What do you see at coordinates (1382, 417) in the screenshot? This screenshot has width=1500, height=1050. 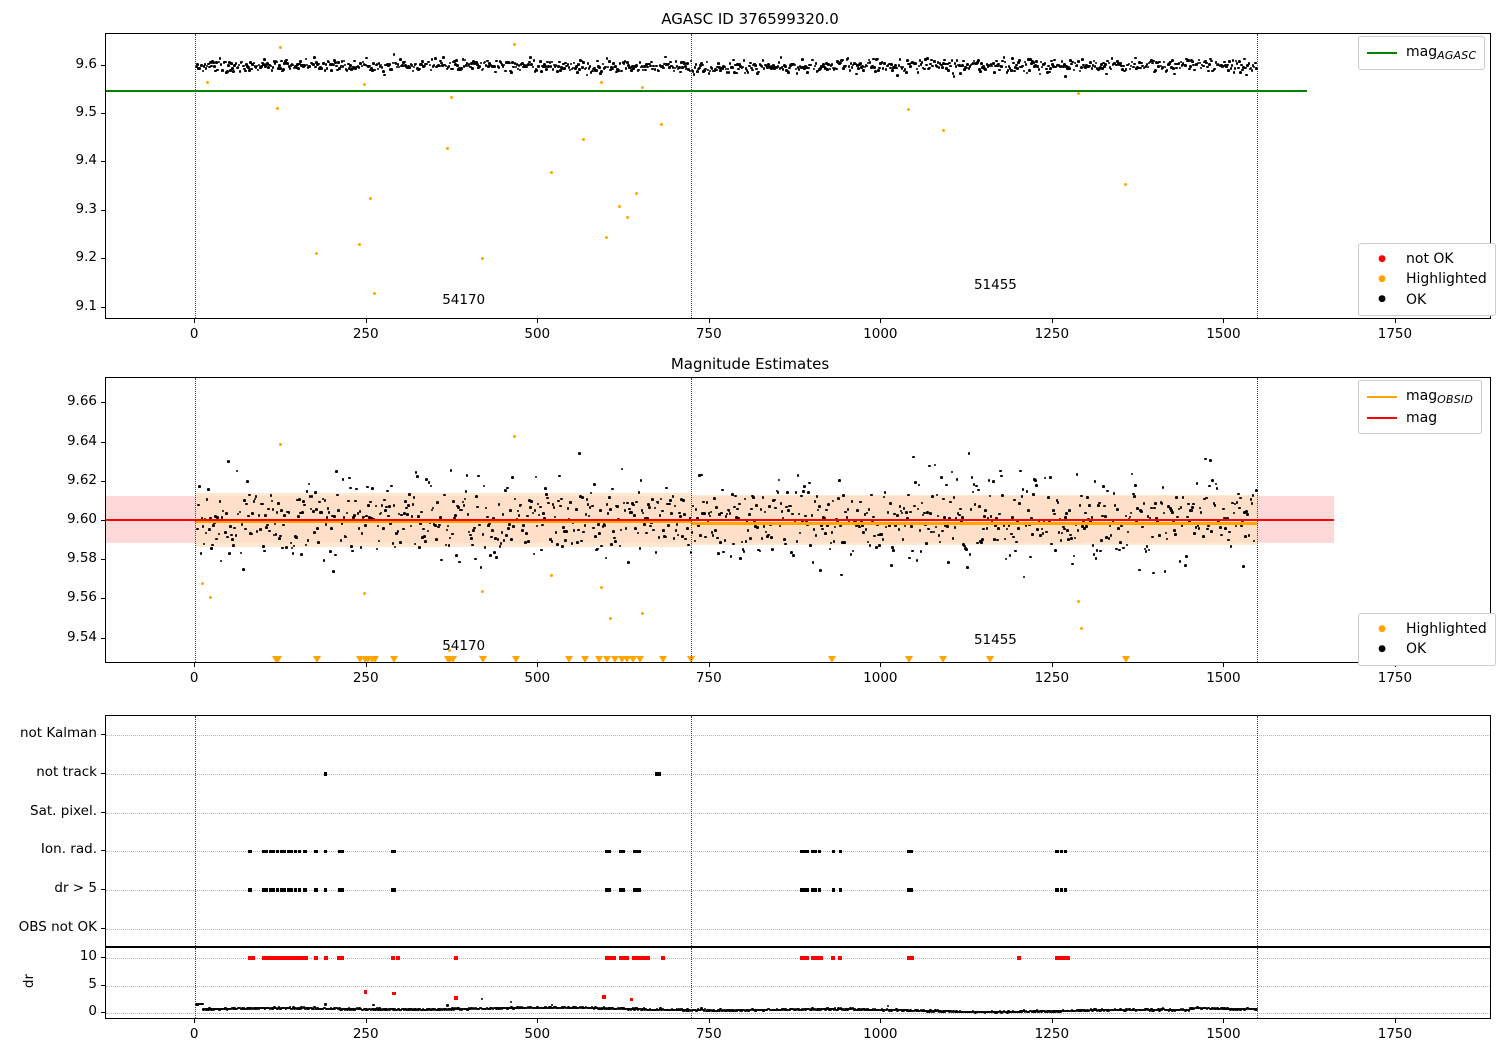 I see `legend-line-swatch` at bounding box center [1382, 417].